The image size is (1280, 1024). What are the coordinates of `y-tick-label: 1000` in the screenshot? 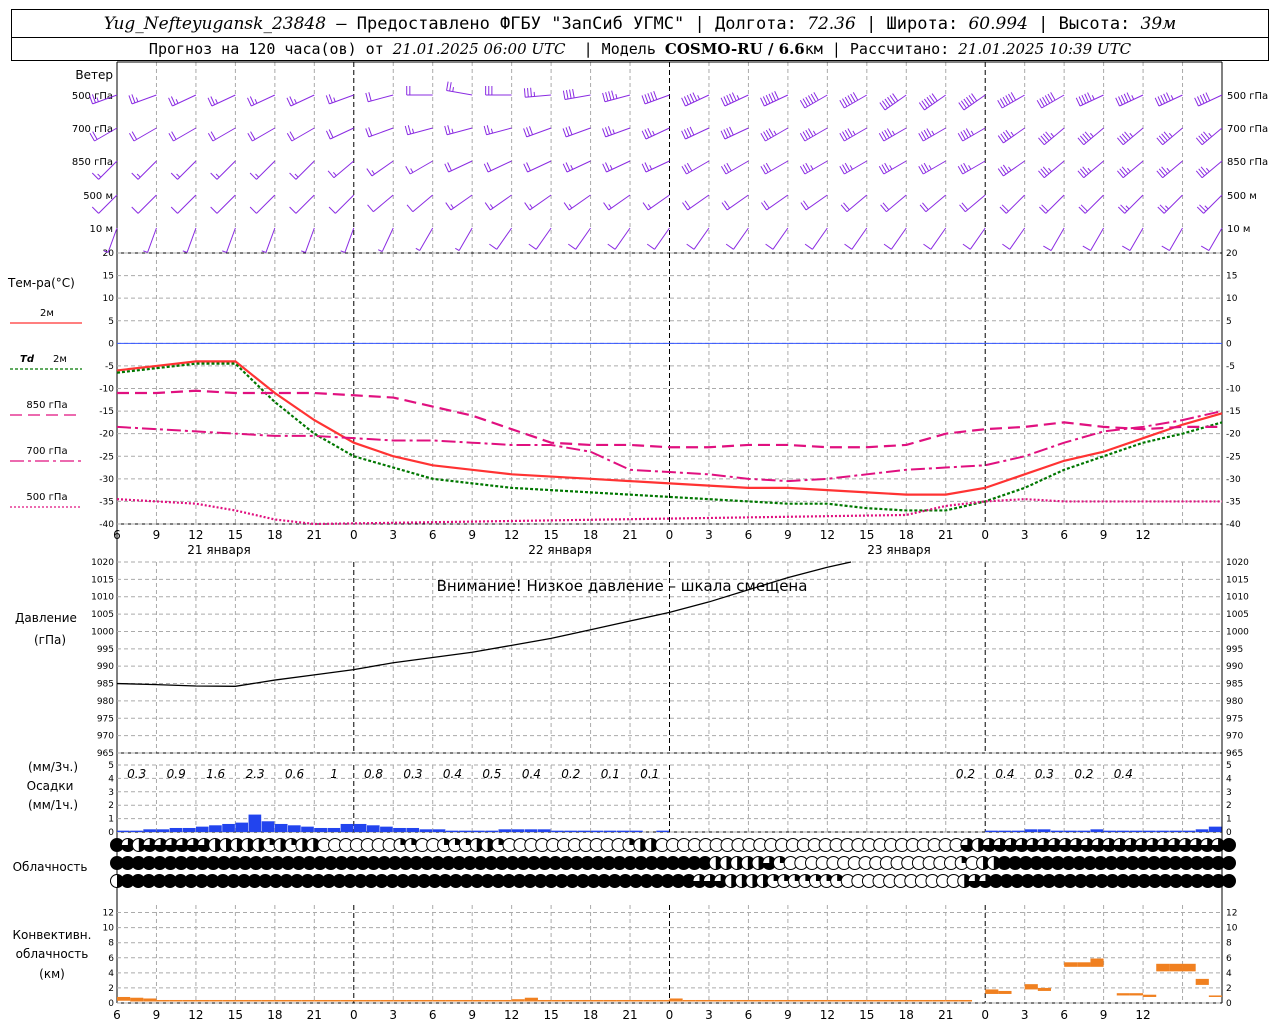 It's located at (1237, 632).